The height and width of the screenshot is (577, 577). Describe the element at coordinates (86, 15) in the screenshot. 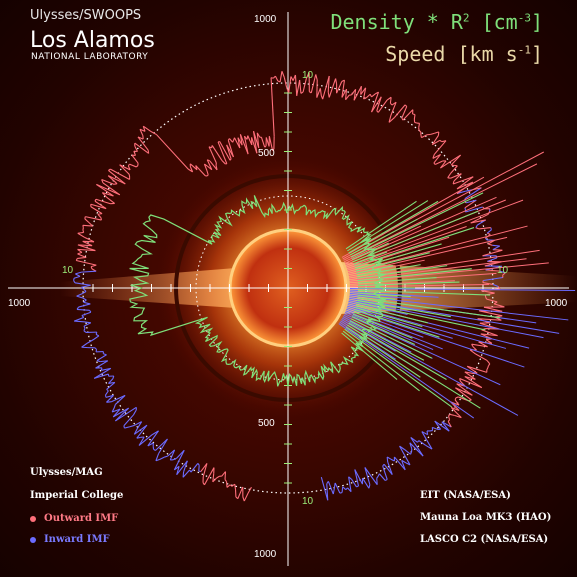

I see `swoops-label: Ulysses/SWOOPS` at that location.